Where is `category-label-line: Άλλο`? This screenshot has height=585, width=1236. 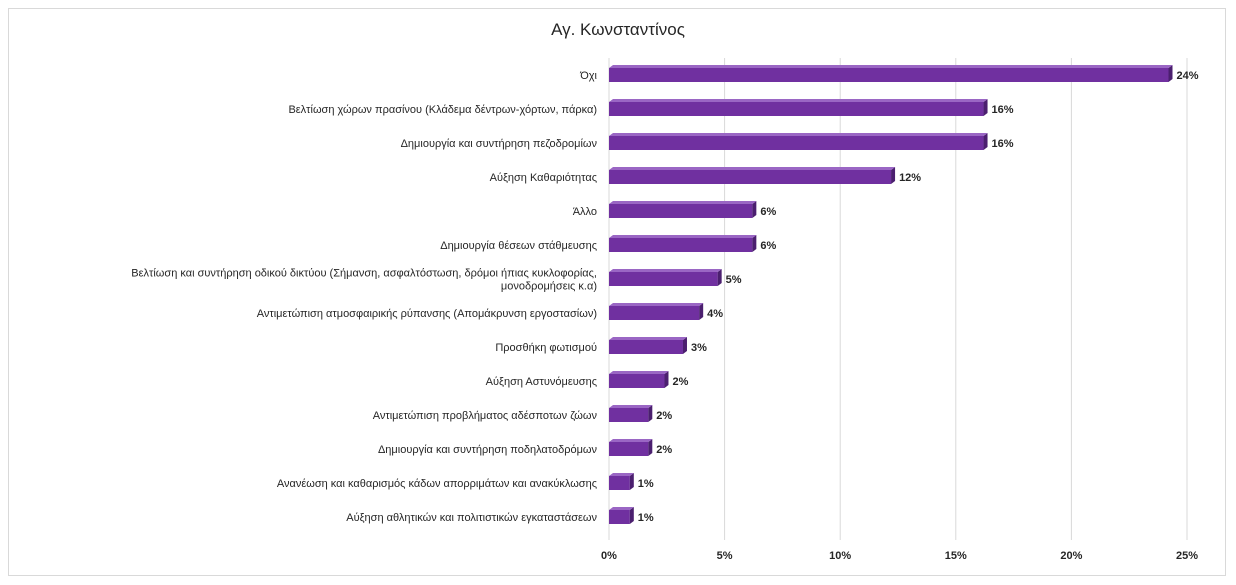 category-label-line: Άλλο is located at coordinates (585, 212).